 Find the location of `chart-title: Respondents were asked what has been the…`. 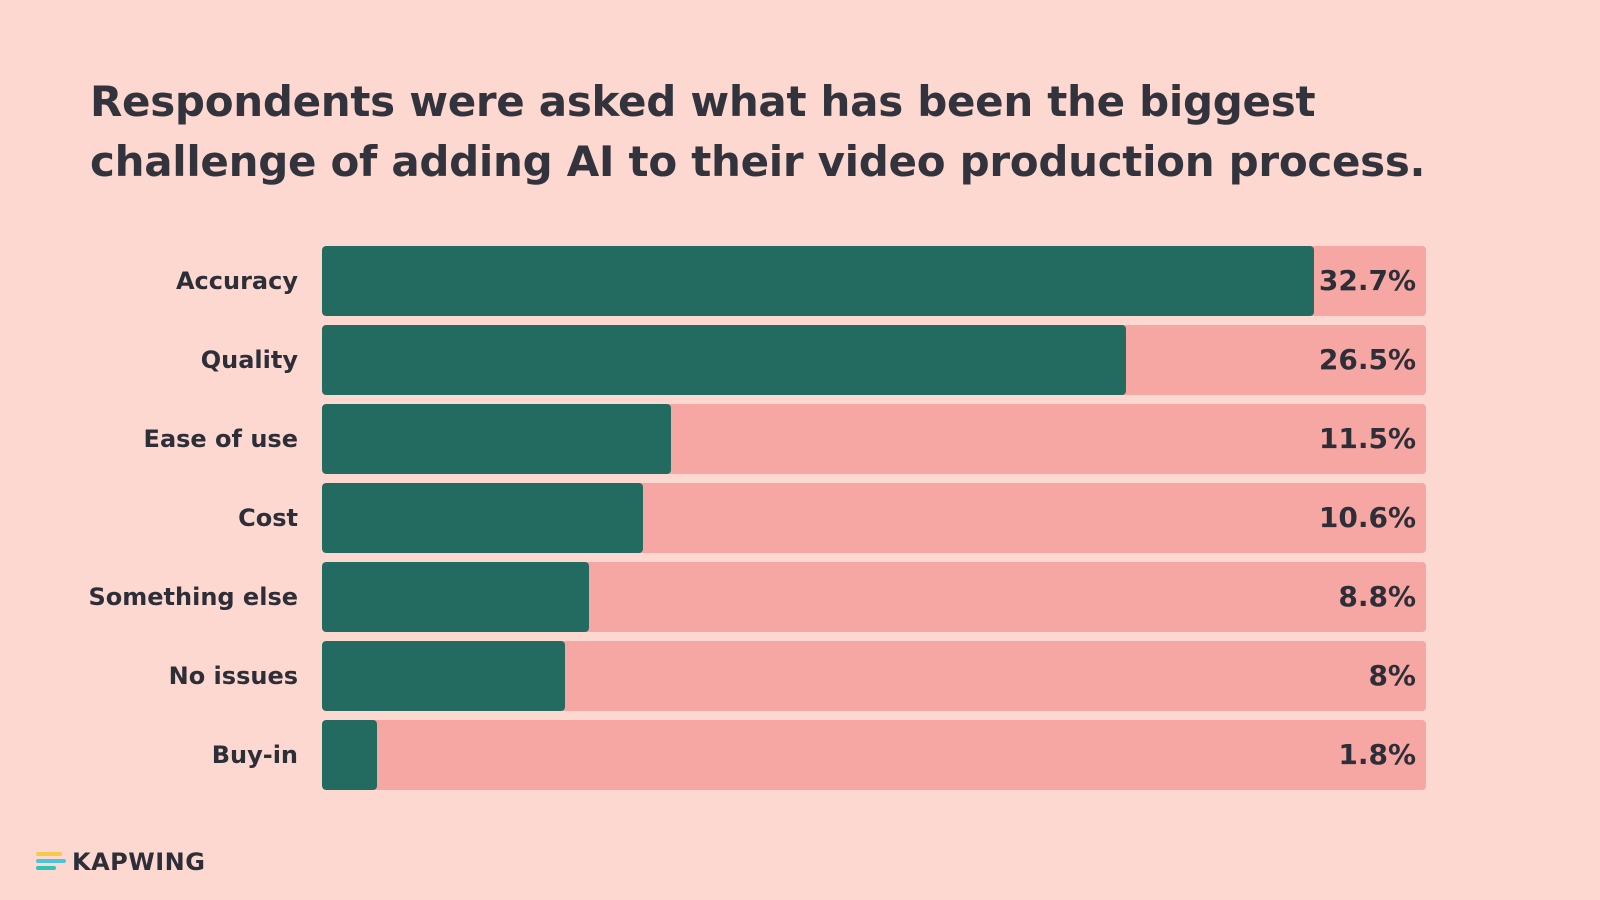

chart-title: Respondents were asked what has been the… is located at coordinates (758, 131).